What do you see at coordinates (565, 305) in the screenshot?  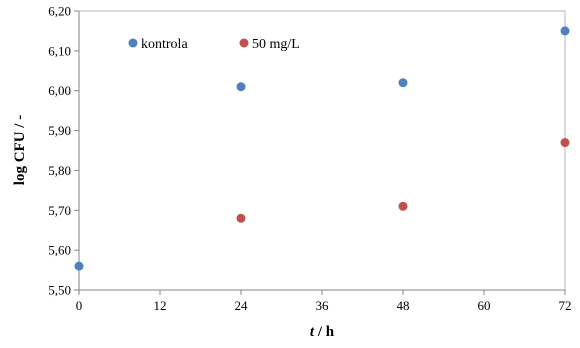 I see `x-tick-label: 72` at bounding box center [565, 305].